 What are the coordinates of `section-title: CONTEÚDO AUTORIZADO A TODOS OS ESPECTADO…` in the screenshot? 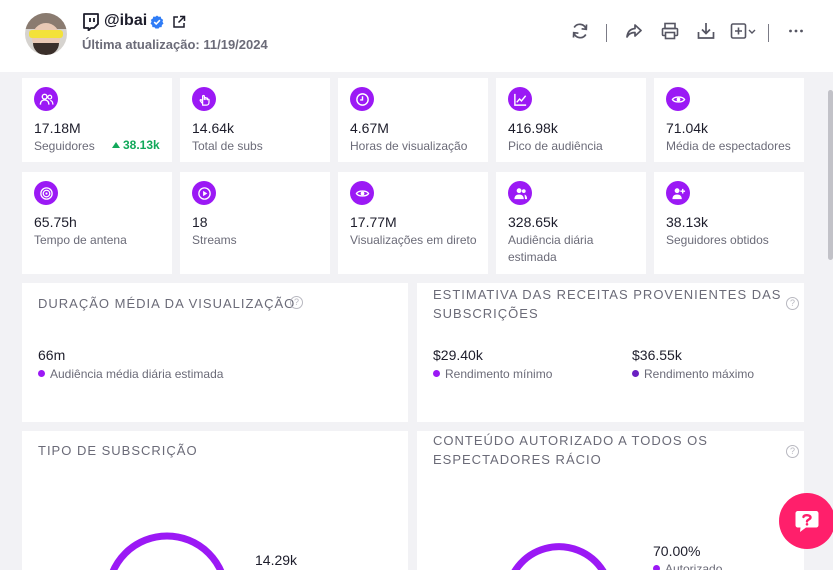 It's located at (570, 450).